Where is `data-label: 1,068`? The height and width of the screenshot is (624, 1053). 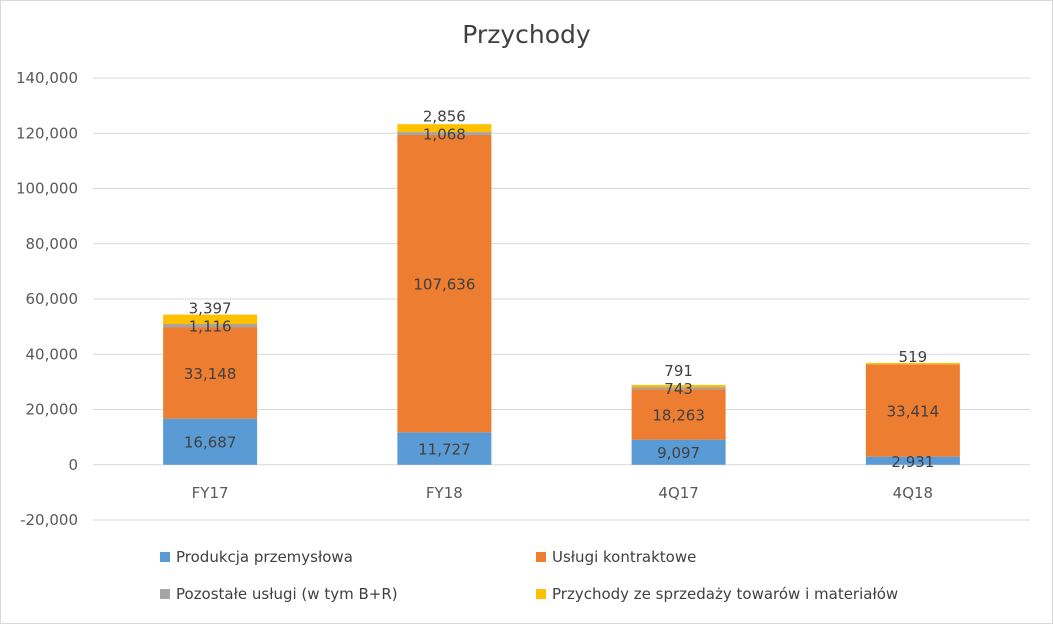 data-label: 1,068 is located at coordinates (444, 135).